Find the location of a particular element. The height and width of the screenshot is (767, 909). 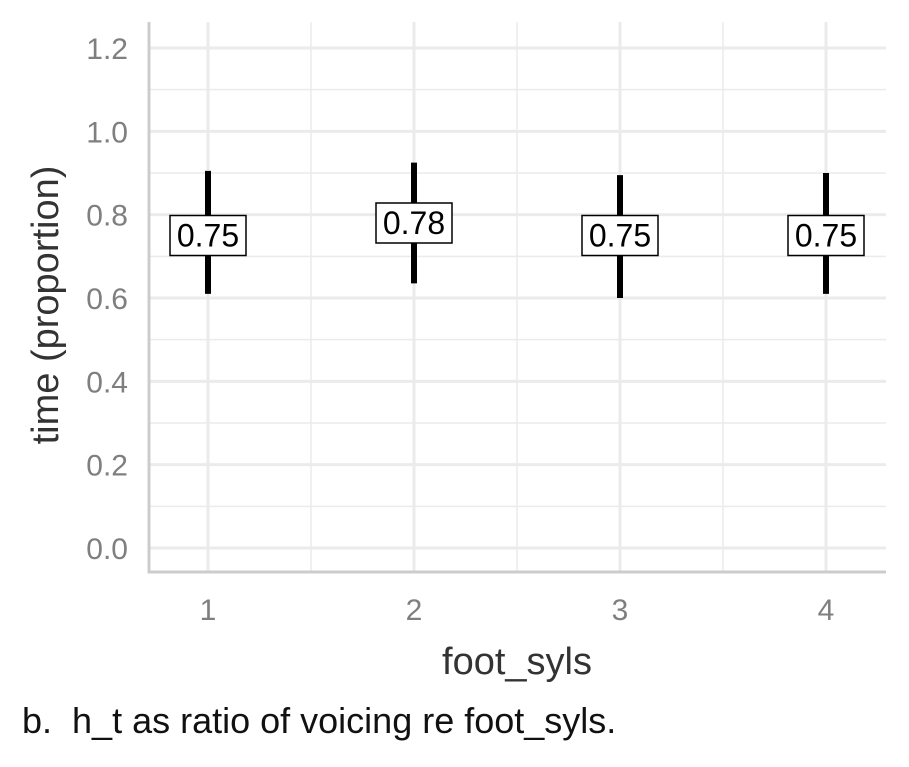

error-bar-group: 0.78 is located at coordinates (414, 223).